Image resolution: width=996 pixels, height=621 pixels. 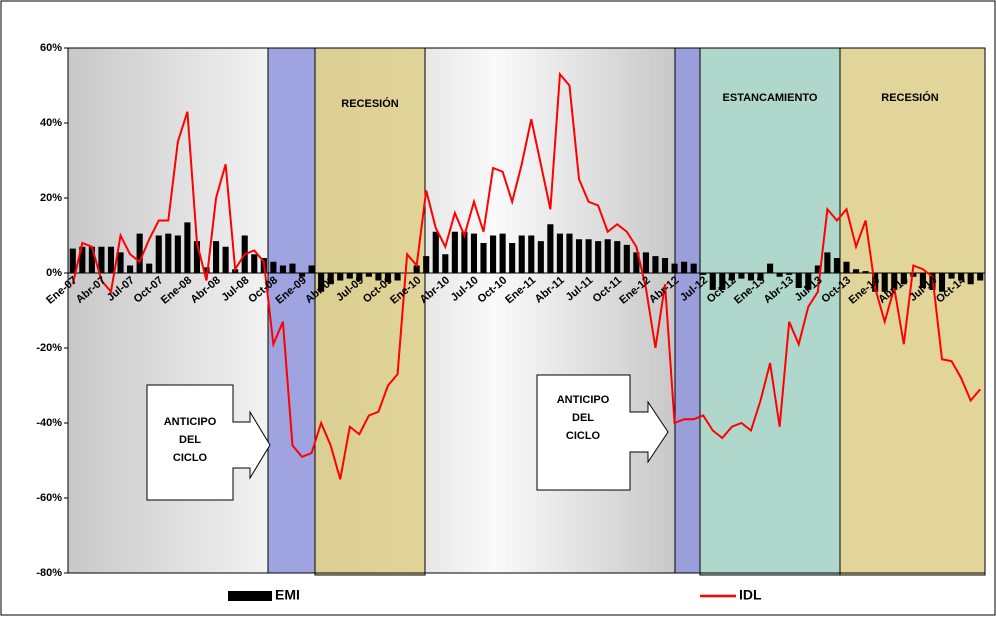 What do you see at coordinates (583, 418) in the screenshot?
I see `callout-text: DEL` at bounding box center [583, 418].